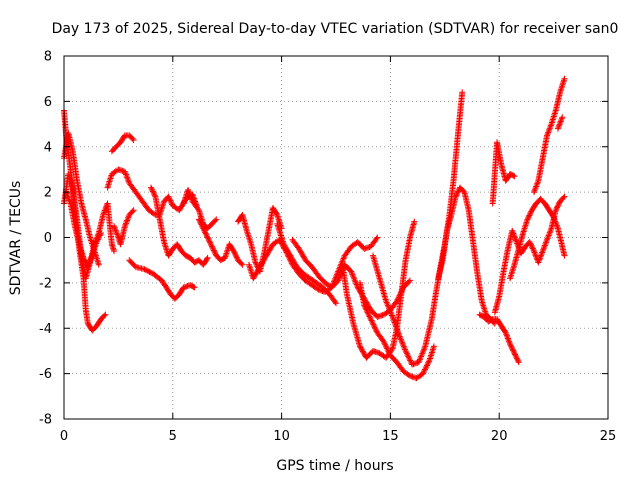 The width and height of the screenshot is (640, 480). What do you see at coordinates (48, 193) in the screenshot?
I see `y-tick-label: 2` at bounding box center [48, 193].